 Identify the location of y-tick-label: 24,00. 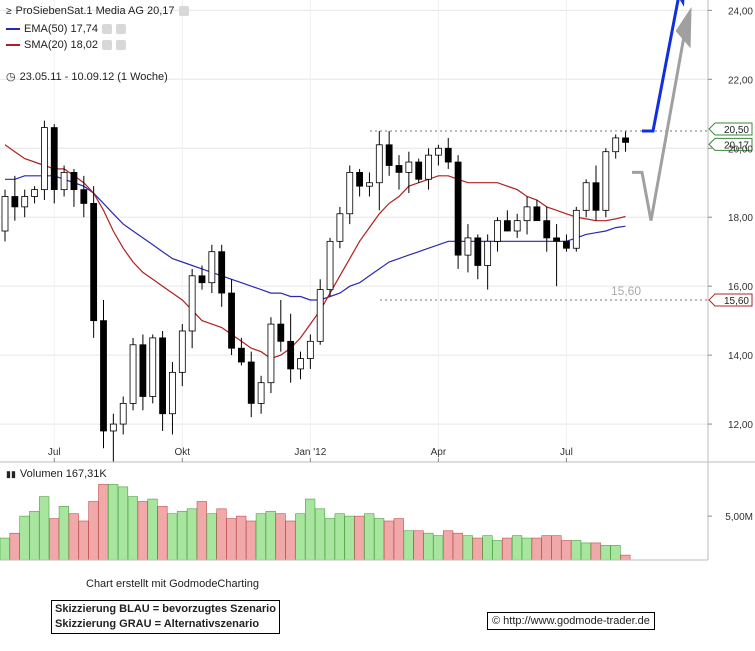
(740, 11).